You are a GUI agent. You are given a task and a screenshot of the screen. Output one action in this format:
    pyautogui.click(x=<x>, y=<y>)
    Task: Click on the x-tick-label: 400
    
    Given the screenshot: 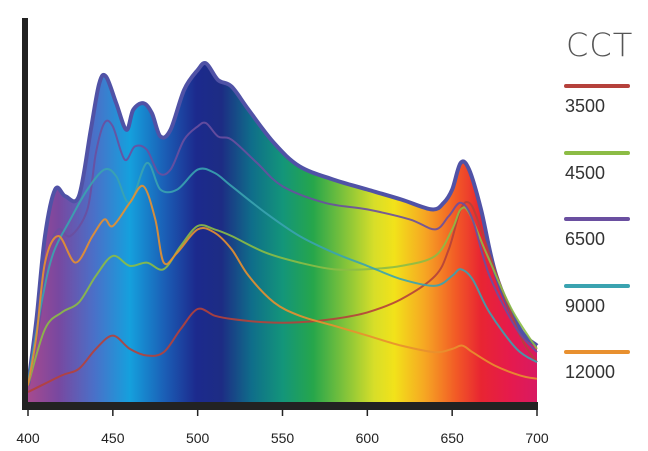 What is the action you would take?
    pyautogui.click(x=28, y=438)
    